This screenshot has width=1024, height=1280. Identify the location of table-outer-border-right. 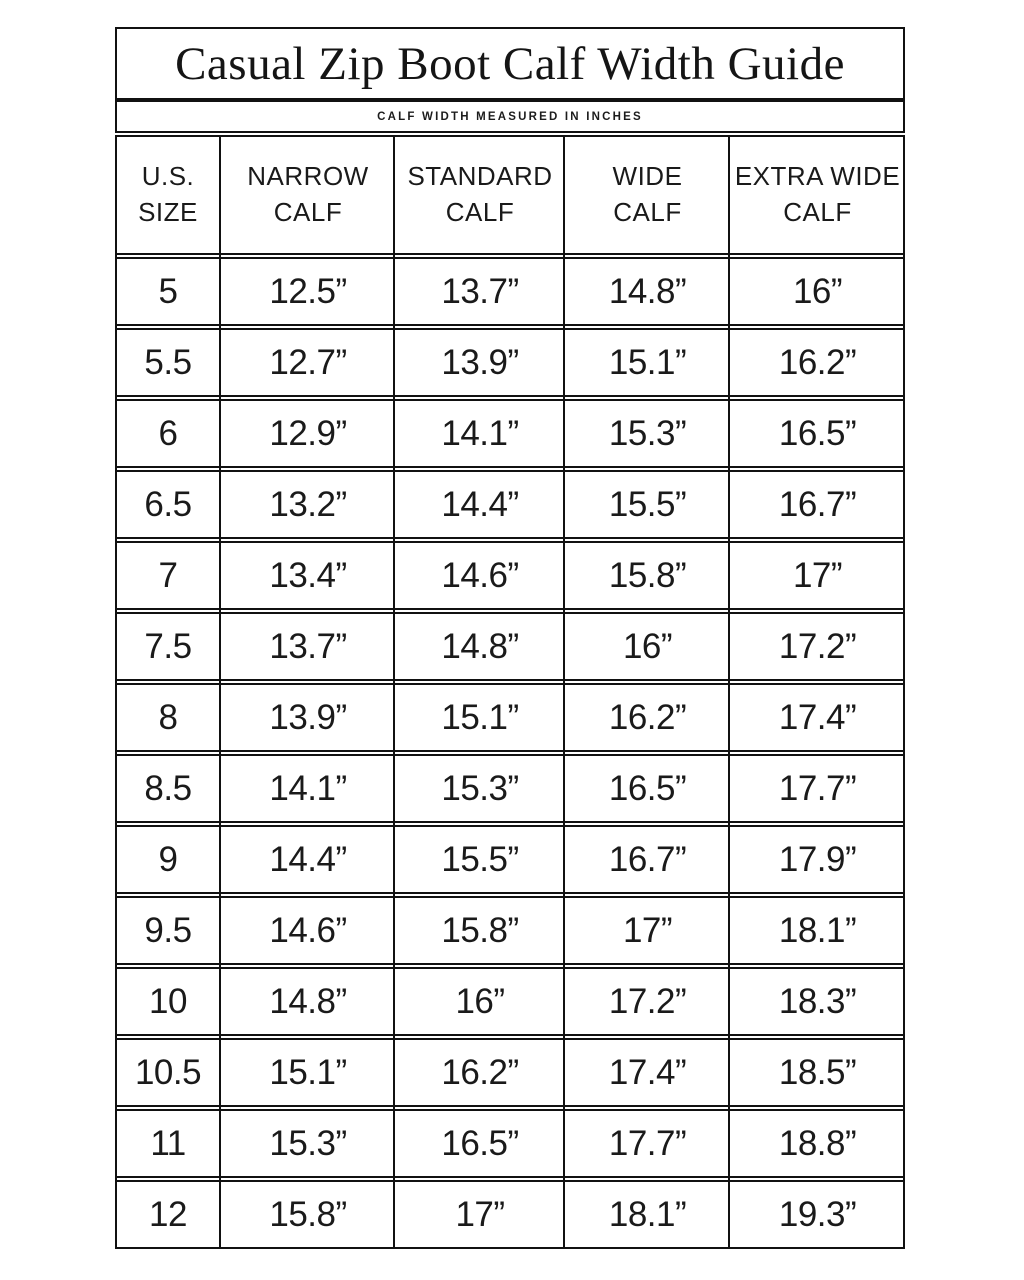
(904, 692).